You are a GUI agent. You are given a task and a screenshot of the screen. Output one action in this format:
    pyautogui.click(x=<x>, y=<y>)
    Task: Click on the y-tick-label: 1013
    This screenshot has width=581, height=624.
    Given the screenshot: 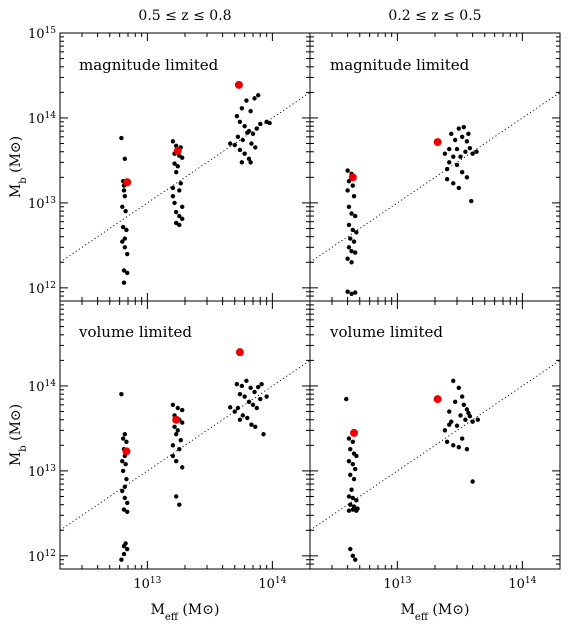 What is the action you would take?
    pyautogui.click(x=42, y=204)
    